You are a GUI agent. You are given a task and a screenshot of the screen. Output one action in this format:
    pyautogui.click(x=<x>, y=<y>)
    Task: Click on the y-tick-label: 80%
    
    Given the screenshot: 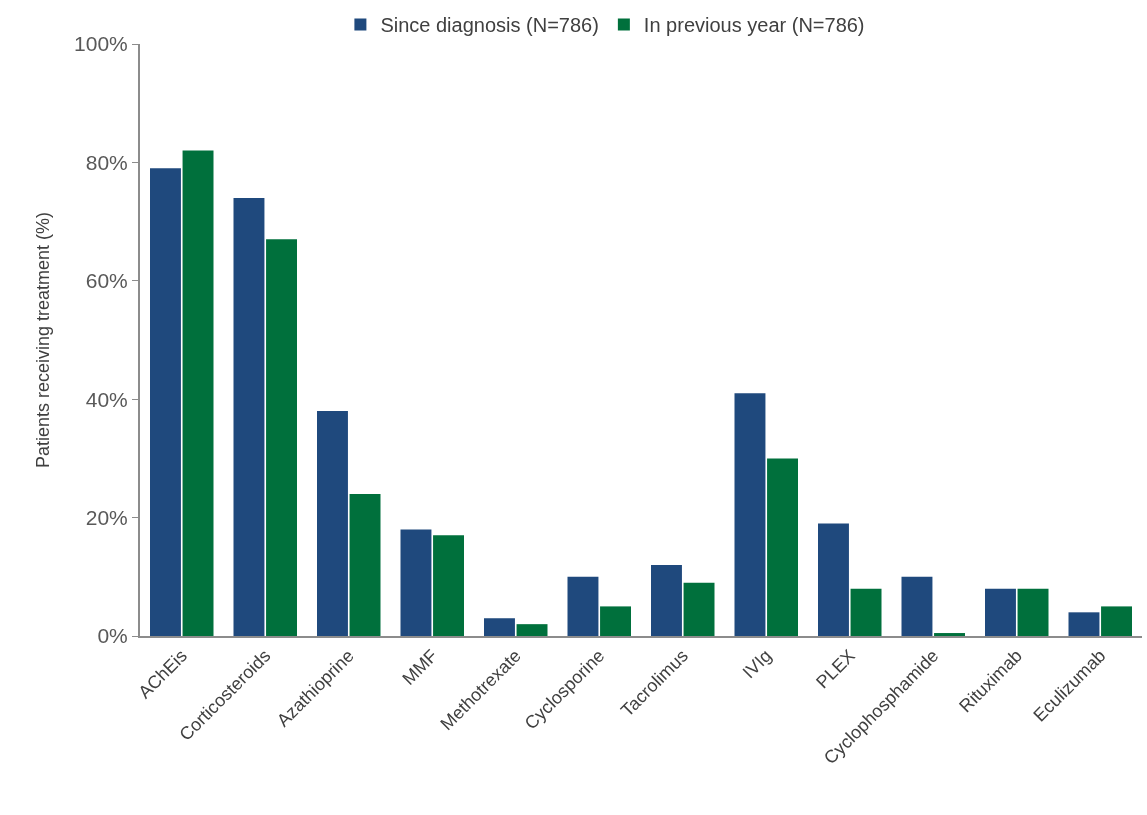 What is the action you would take?
    pyautogui.click(x=106, y=162)
    